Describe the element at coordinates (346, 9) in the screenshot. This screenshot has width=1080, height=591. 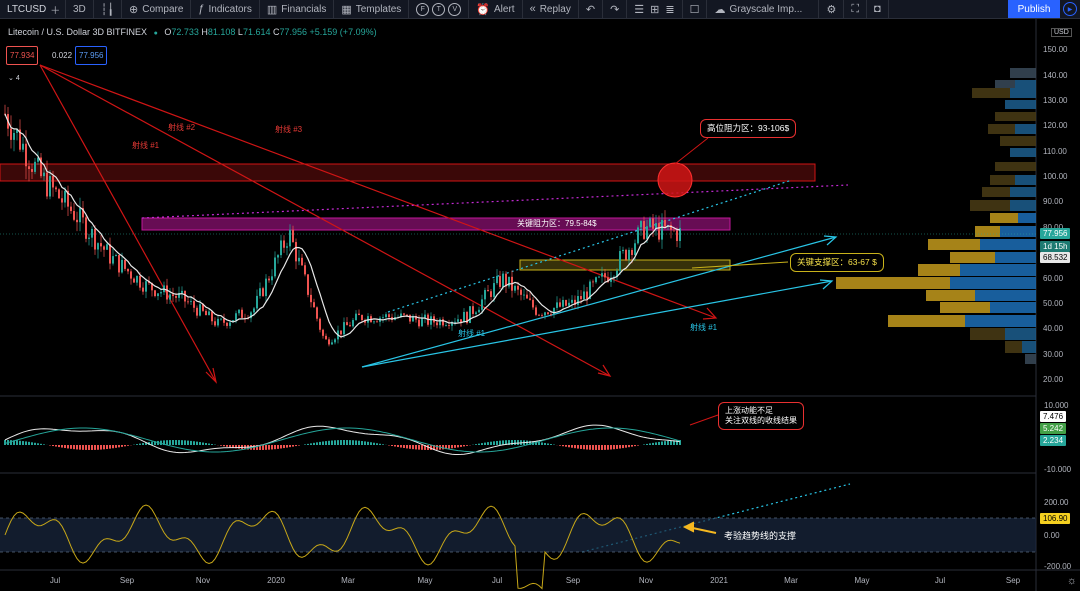
I see `templates-icon: ▦` at that location.